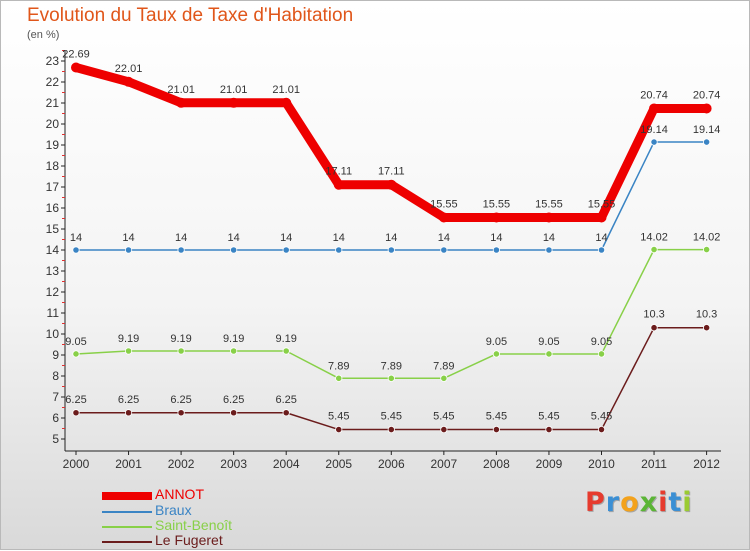  Describe the element at coordinates (53, 103) in the screenshot. I see `y-tick-label: 21` at that location.